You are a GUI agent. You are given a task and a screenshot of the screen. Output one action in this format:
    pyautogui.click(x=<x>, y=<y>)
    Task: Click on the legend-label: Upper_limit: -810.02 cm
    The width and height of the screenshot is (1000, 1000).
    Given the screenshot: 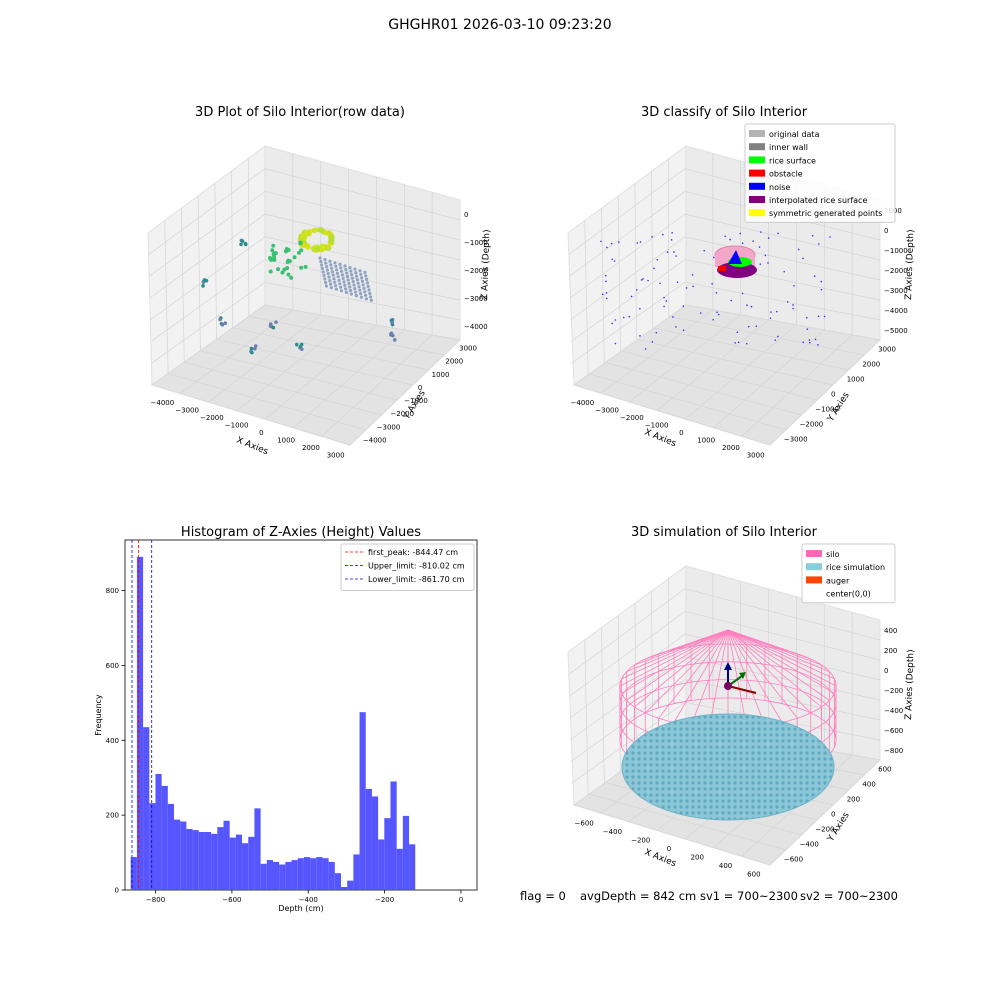 What is the action you would take?
    pyautogui.click(x=416, y=566)
    